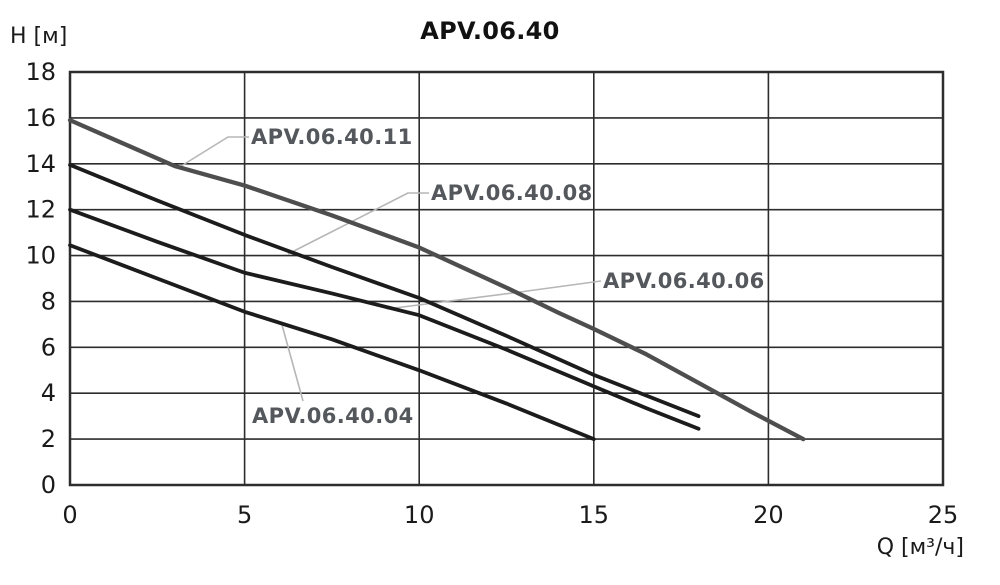 This screenshot has height=585, width=1000. What do you see at coordinates (332, 137) in the screenshot?
I see `curve-label-apv-06-40-11: APV.06.40.11` at bounding box center [332, 137].